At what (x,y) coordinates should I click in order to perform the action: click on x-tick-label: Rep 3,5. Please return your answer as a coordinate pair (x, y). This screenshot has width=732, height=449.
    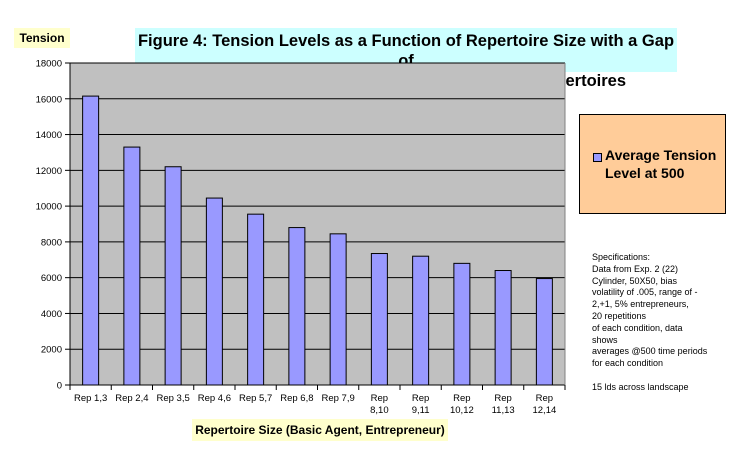
    Looking at the image, I should click on (172, 398).